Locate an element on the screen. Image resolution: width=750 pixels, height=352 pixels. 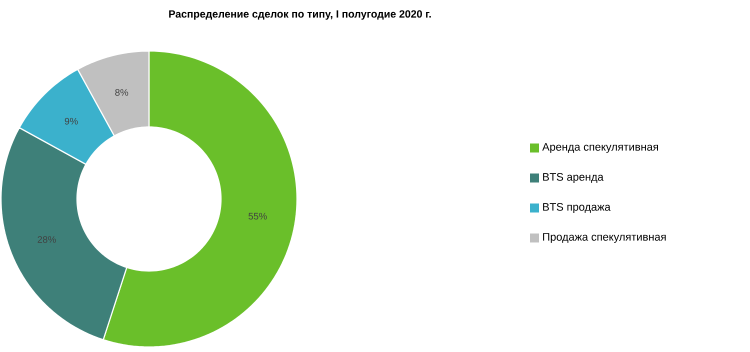
legend-label: BTS аренда is located at coordinates (573, 178).